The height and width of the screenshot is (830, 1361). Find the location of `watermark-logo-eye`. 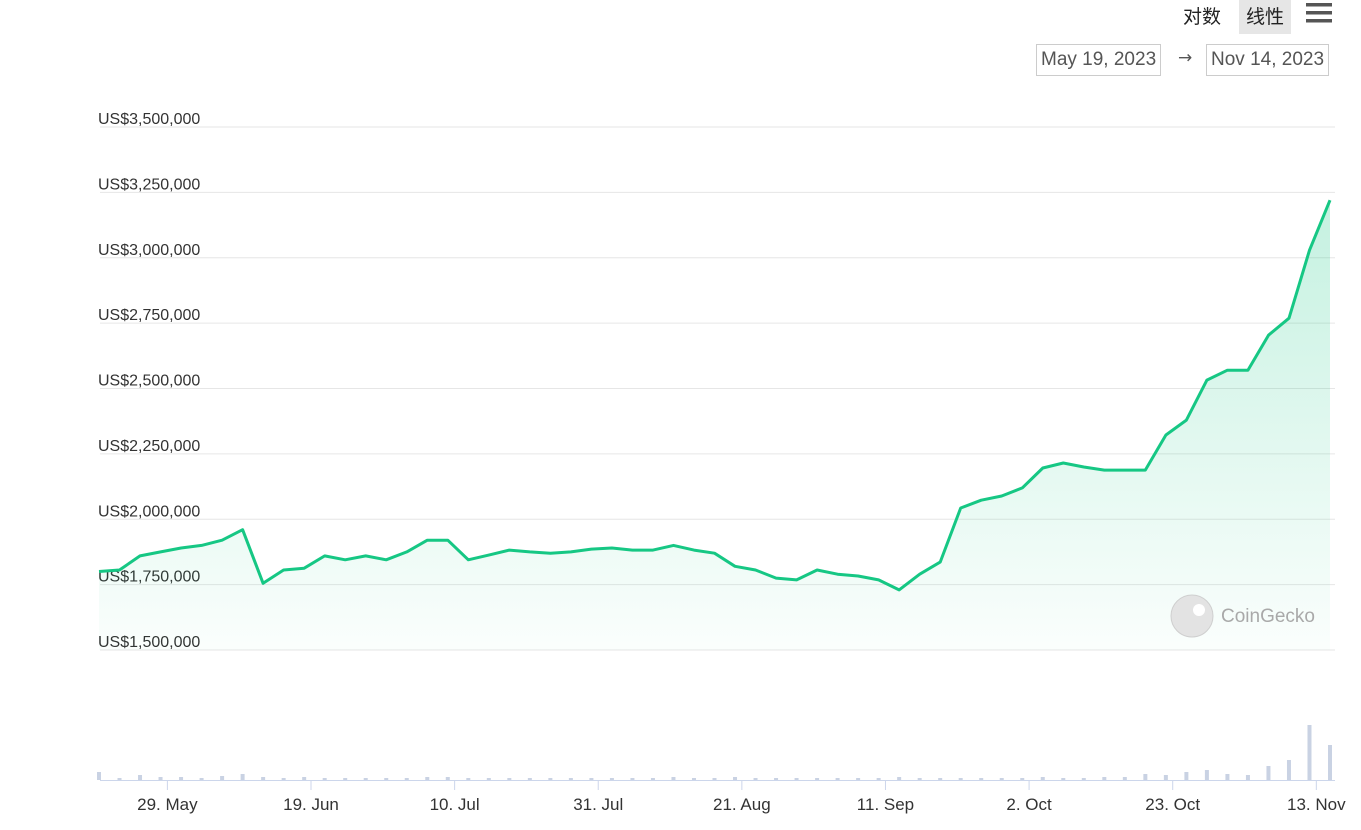

watermark-logo-eye is located at coordinates (1199, 610).